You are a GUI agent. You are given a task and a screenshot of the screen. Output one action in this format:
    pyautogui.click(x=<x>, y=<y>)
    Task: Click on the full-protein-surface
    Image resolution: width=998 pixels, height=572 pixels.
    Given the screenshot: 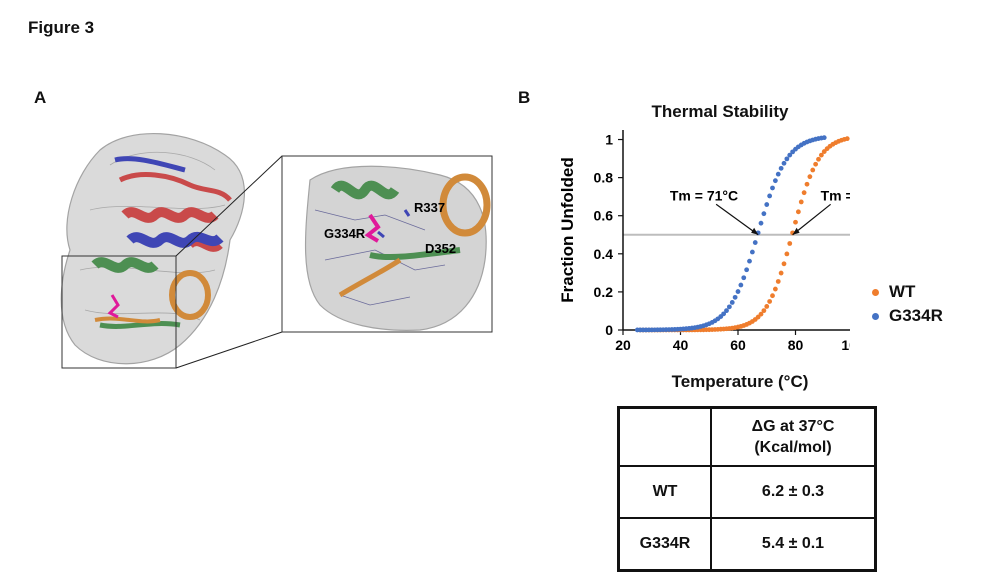 What is the action you would take?
    pyautogui.click(x=153, y=249)
    